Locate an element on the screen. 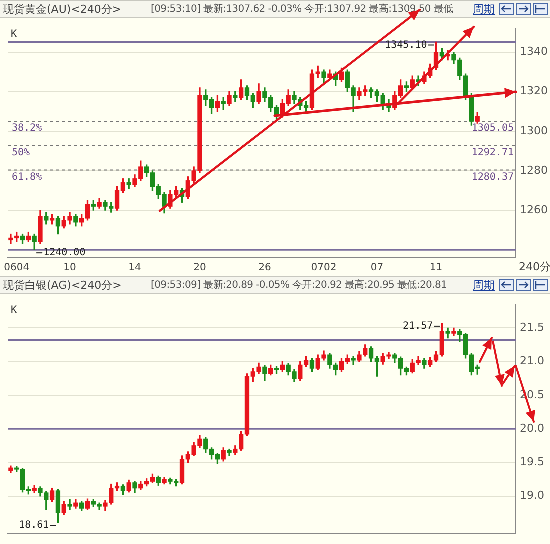 This screenshot has width=550, height=544. x-tick-label: 11 is located at coordinates (436, 268).